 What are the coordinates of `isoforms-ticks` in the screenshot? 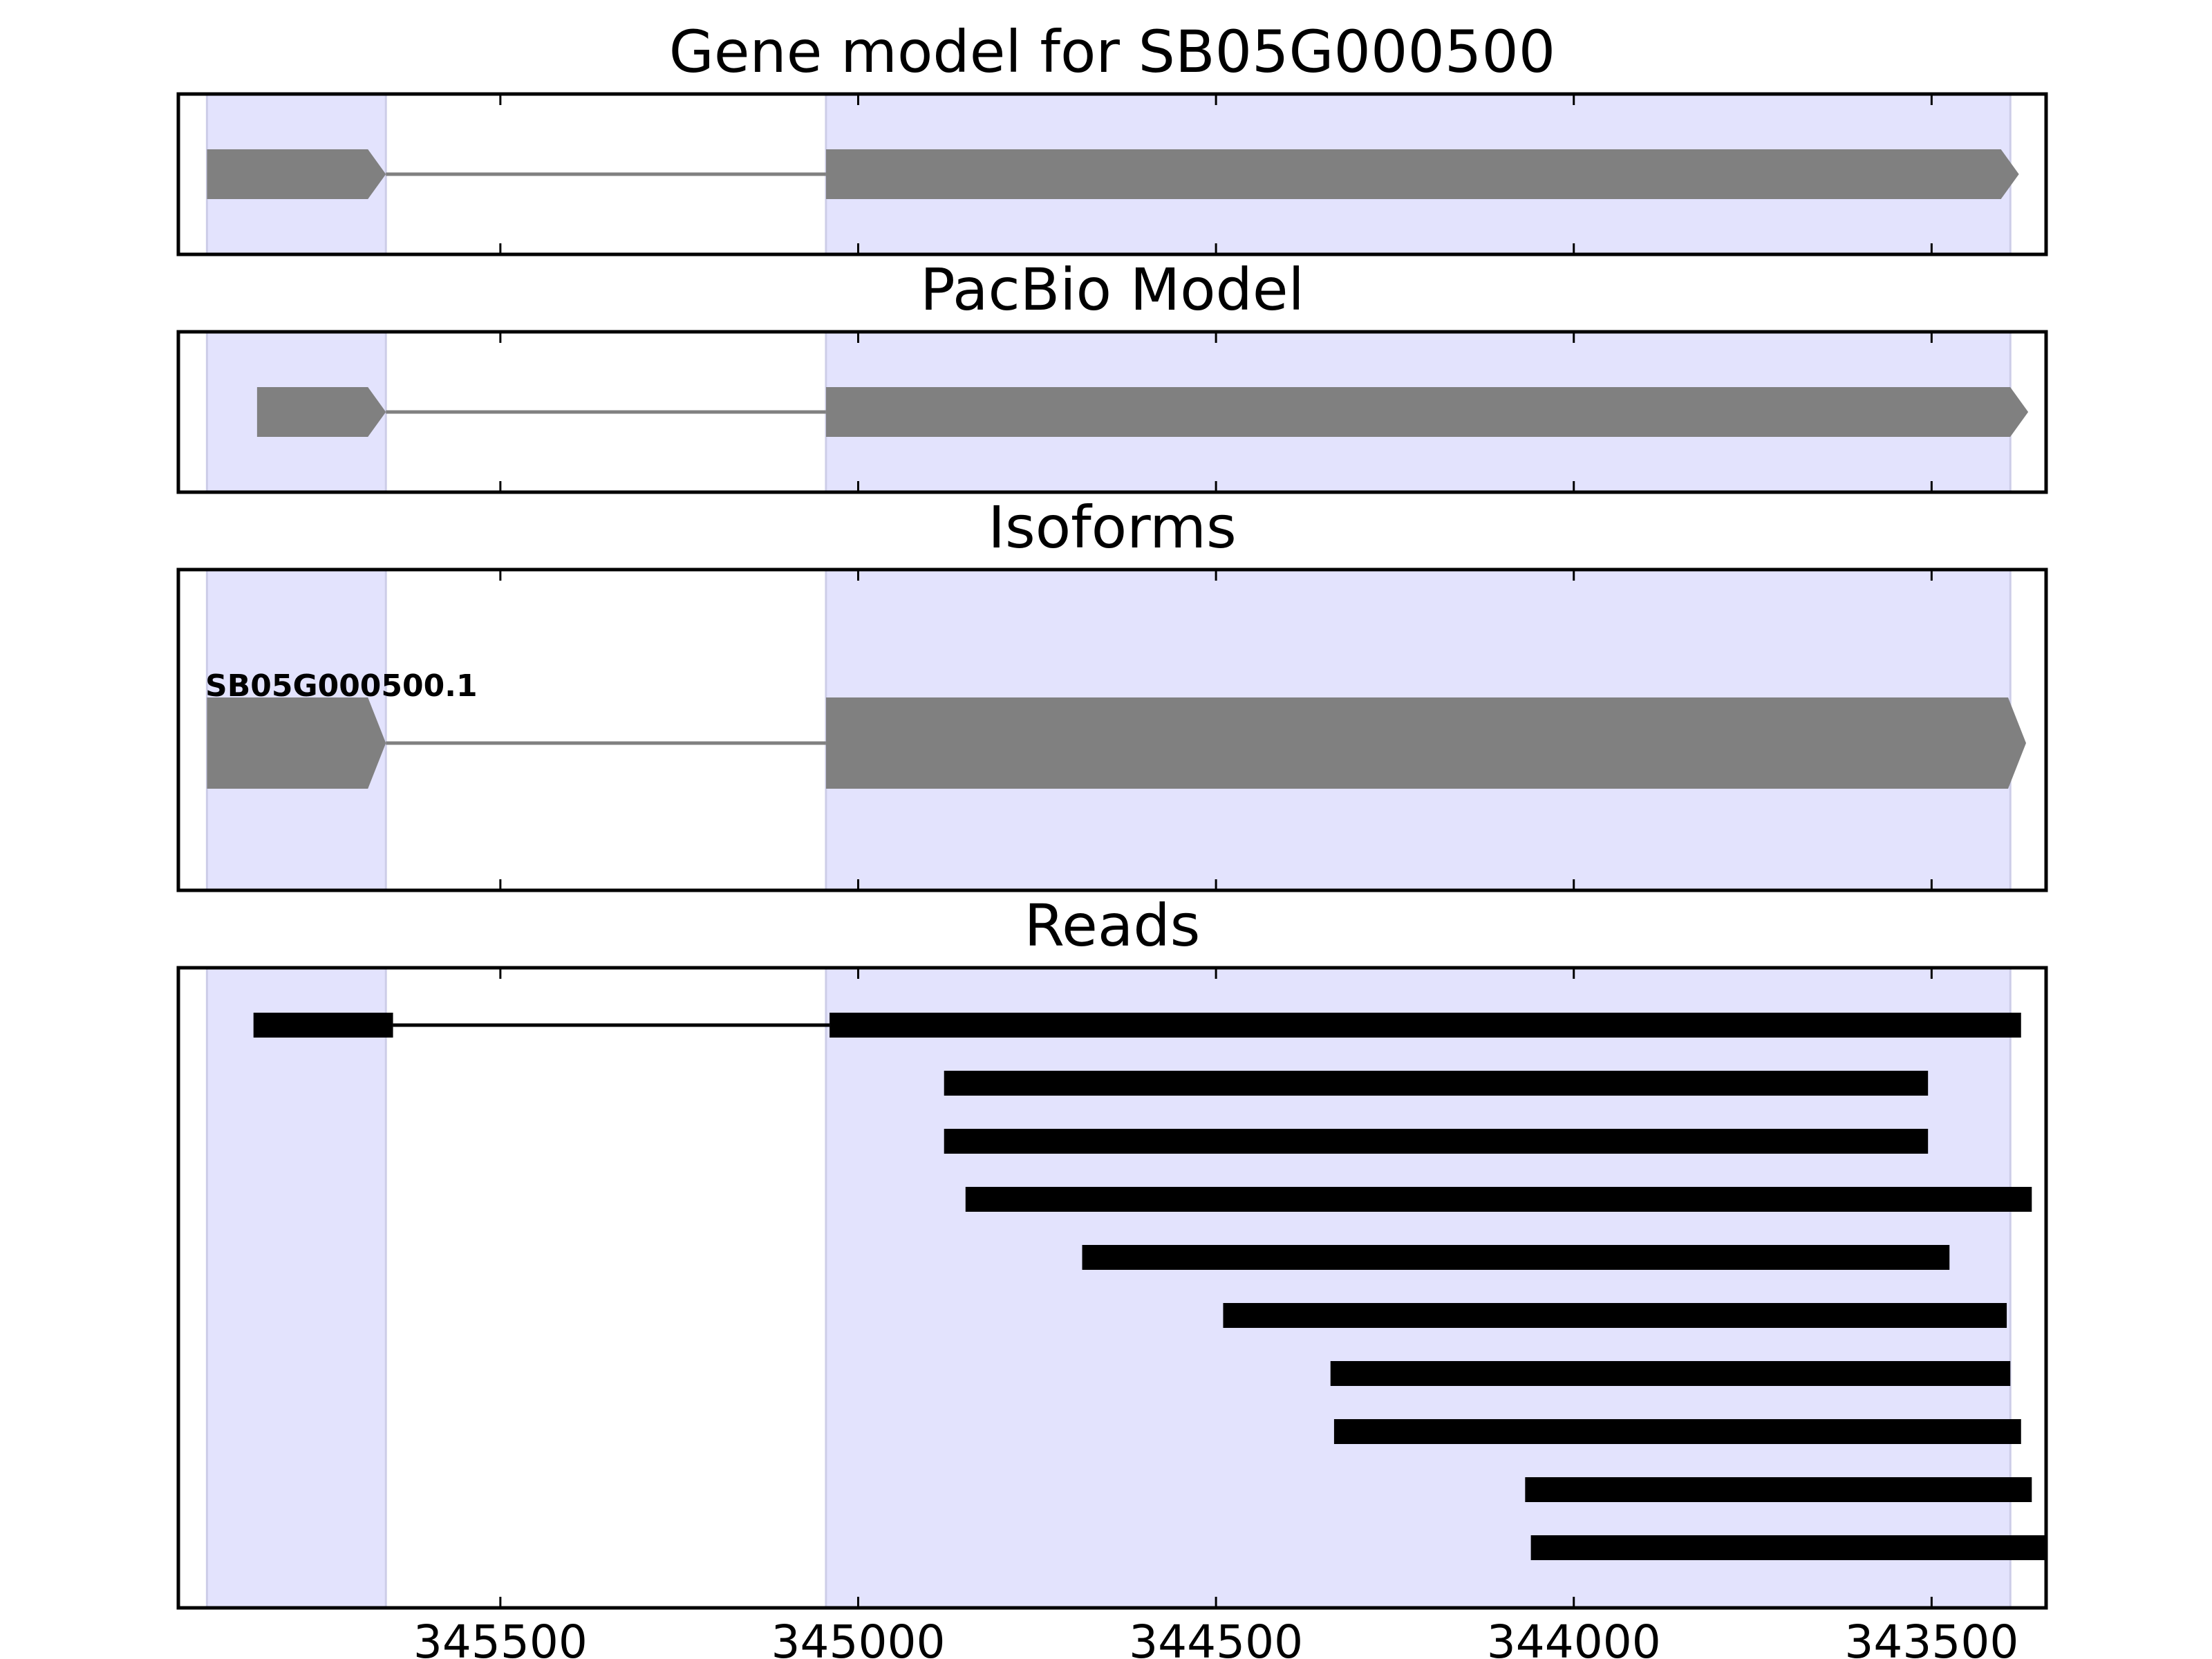 It's located at (1216, 730).